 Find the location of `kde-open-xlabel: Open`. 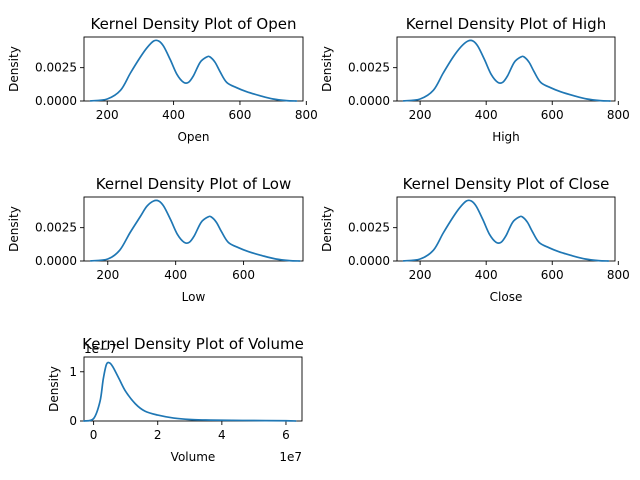

kde-open-xlabel: Open is located at coordinates (193, 137).